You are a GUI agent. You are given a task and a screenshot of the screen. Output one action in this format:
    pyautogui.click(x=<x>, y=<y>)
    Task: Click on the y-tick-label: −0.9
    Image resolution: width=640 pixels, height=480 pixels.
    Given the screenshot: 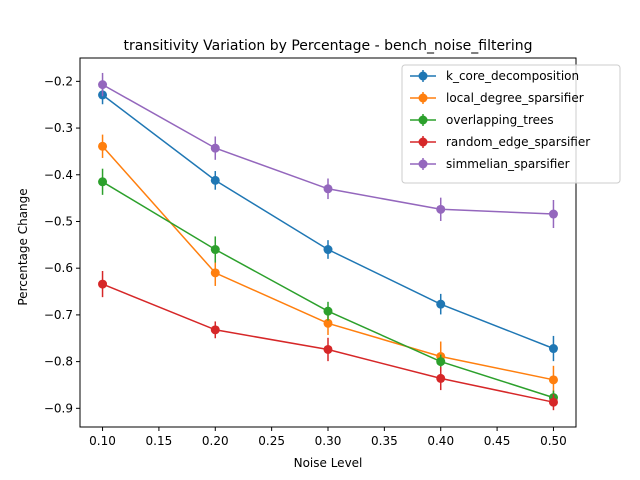 What is the action you would take?
    pyautogui.click(x=58, y=408)
    